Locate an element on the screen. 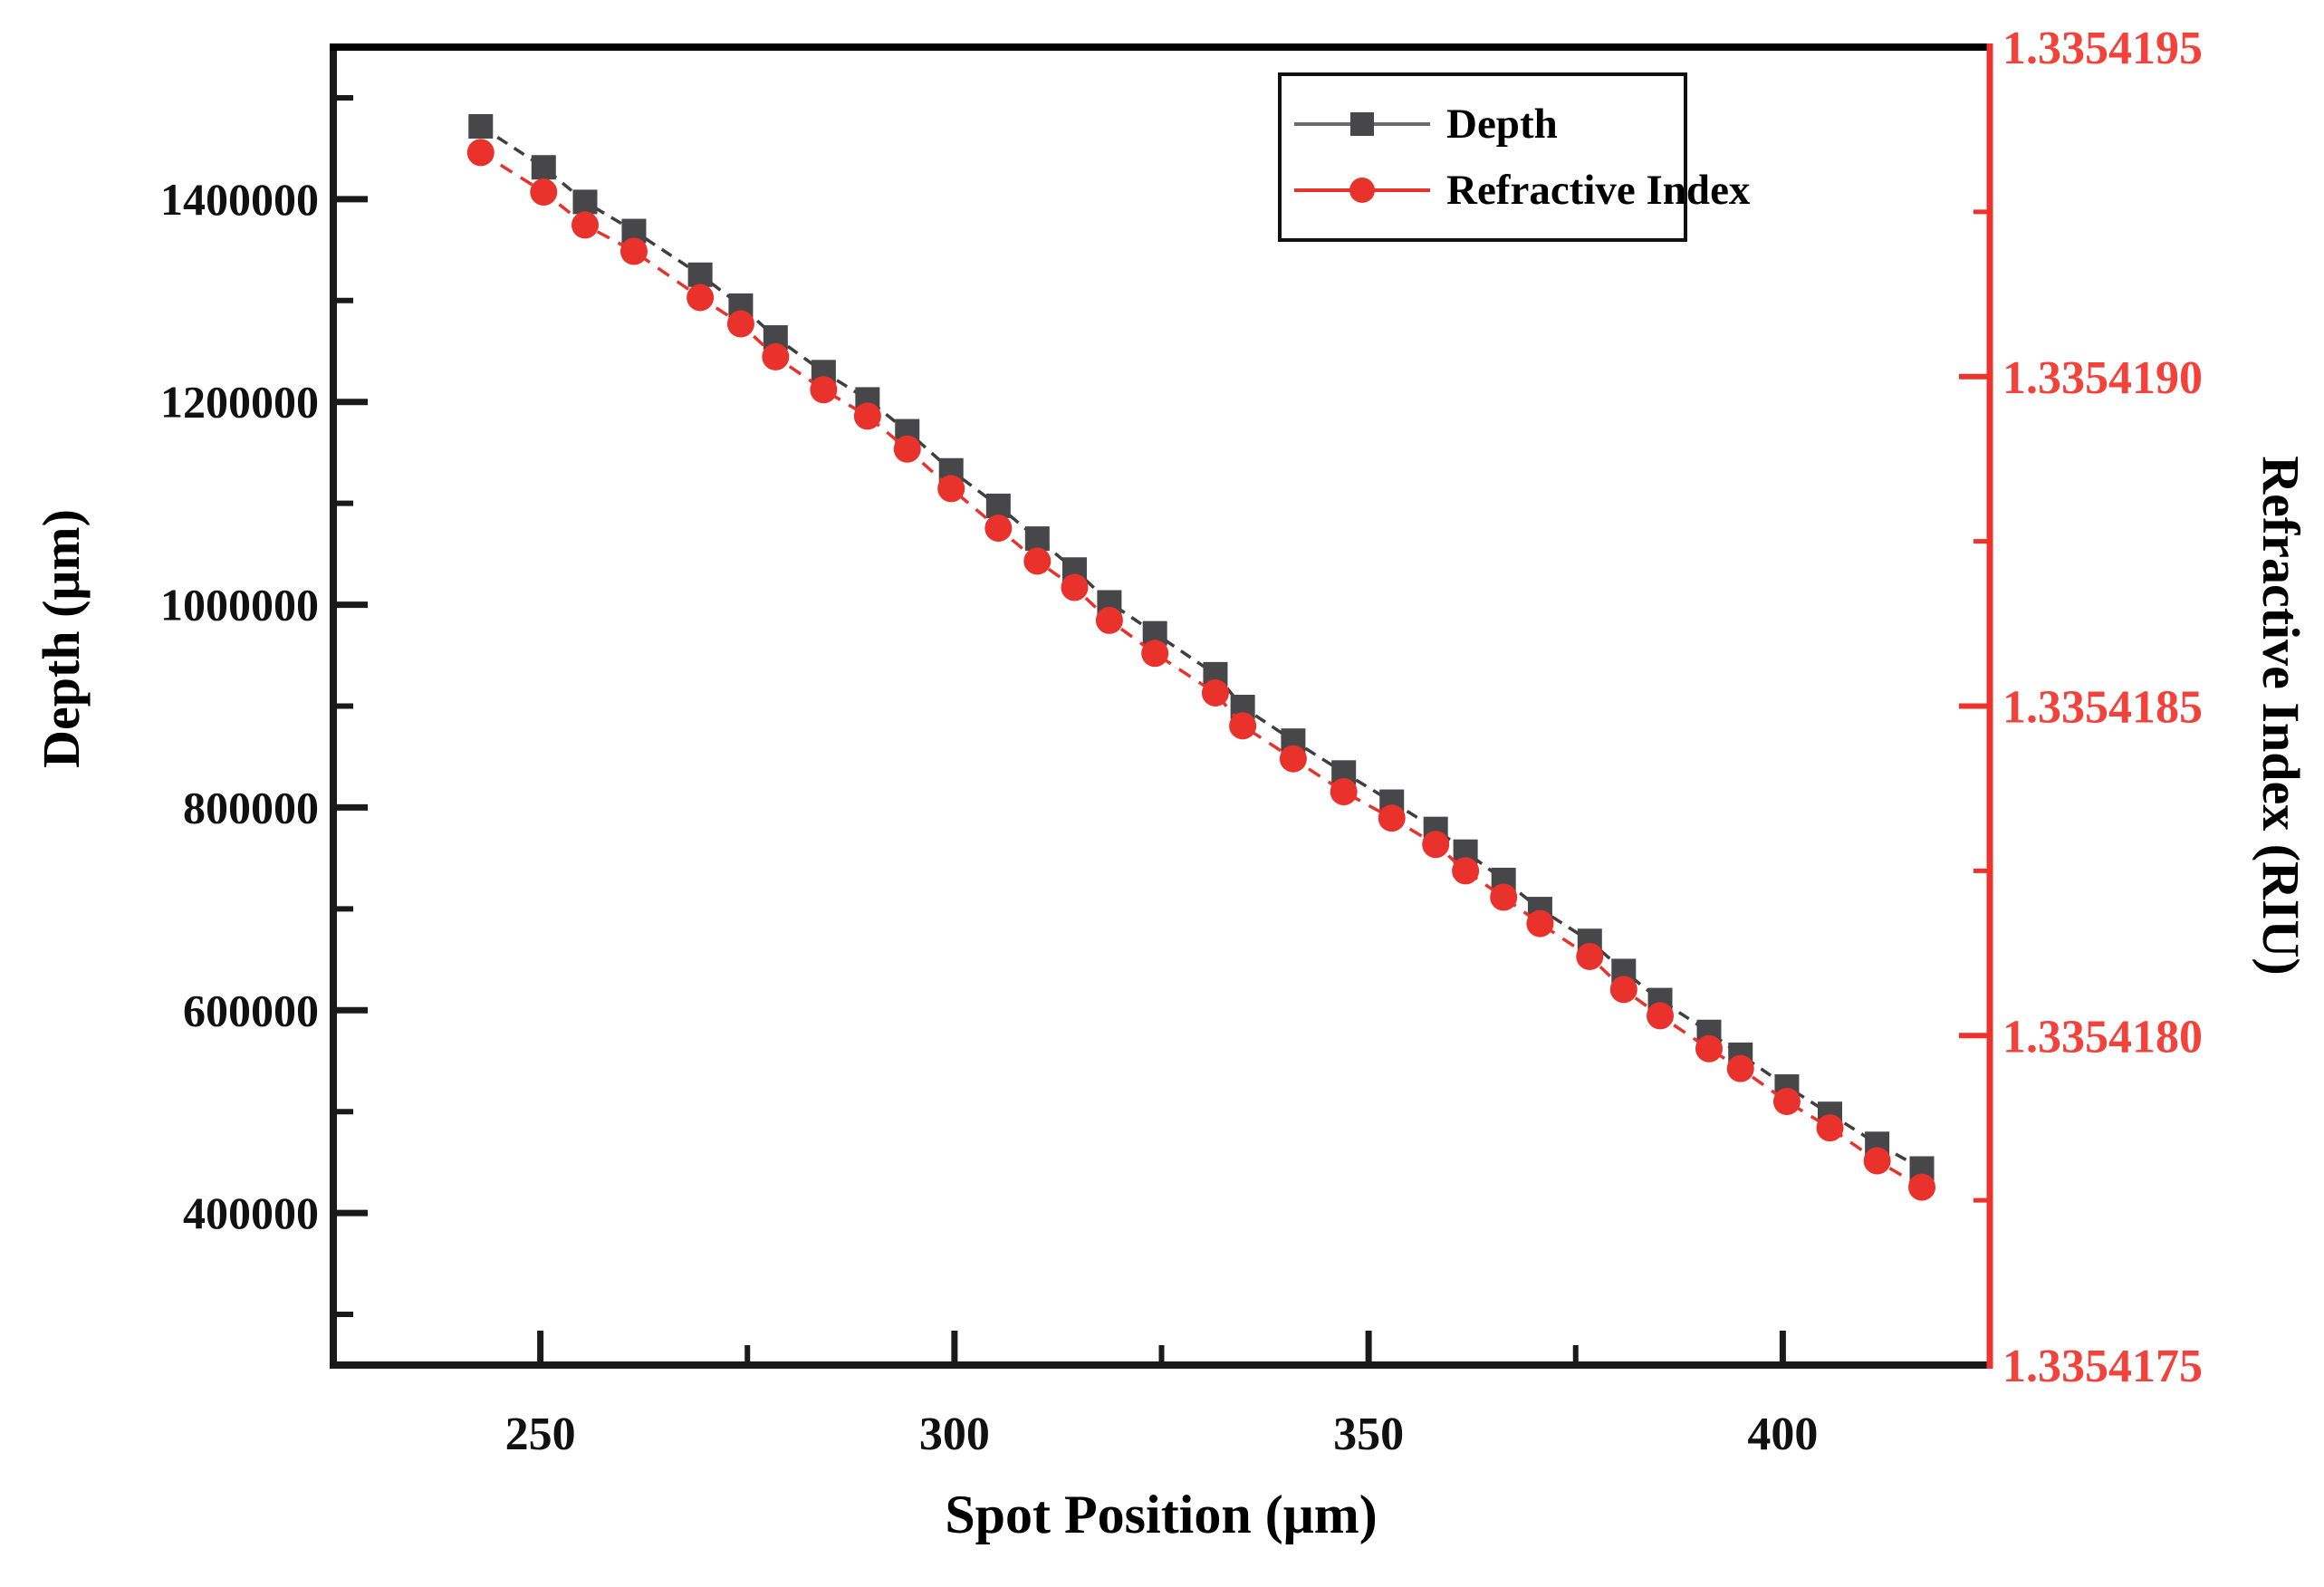 Image resolution: width=2324 pixels, height=1587 pixels. legend: Depth Refractive Index is located at coordinates (1514, 157).